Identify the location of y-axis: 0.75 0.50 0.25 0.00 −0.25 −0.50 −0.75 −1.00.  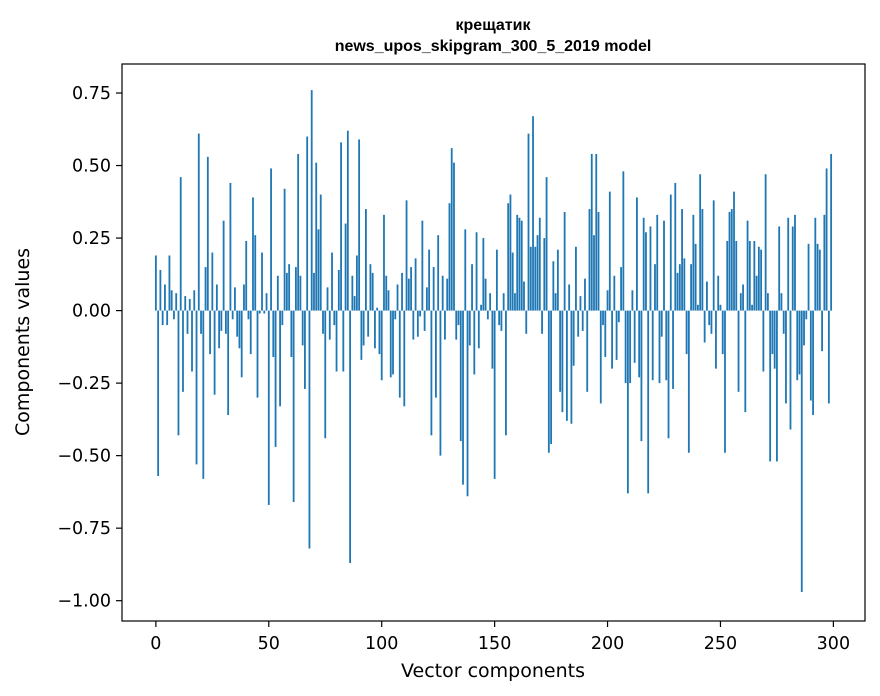
(89, 348).